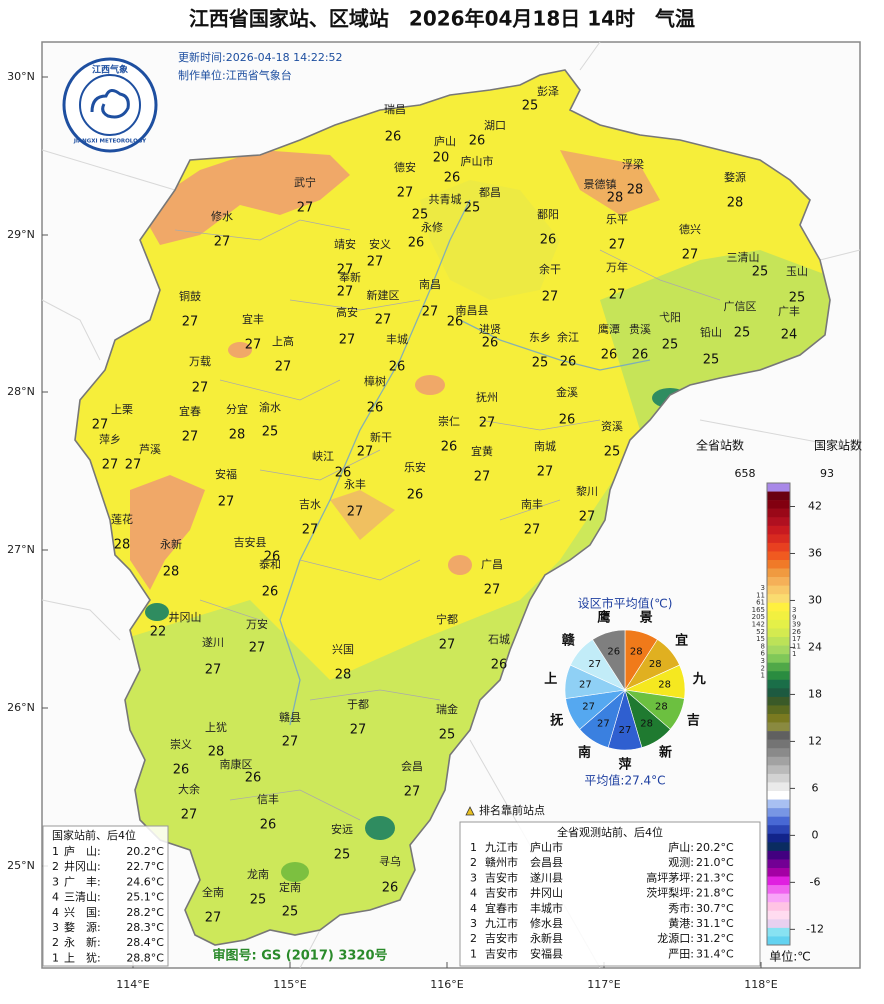  What do you see at coordinates (838, 445) in the screenshot?
I see `national-count-label: 国家站数` at bounding box center [838, 445].